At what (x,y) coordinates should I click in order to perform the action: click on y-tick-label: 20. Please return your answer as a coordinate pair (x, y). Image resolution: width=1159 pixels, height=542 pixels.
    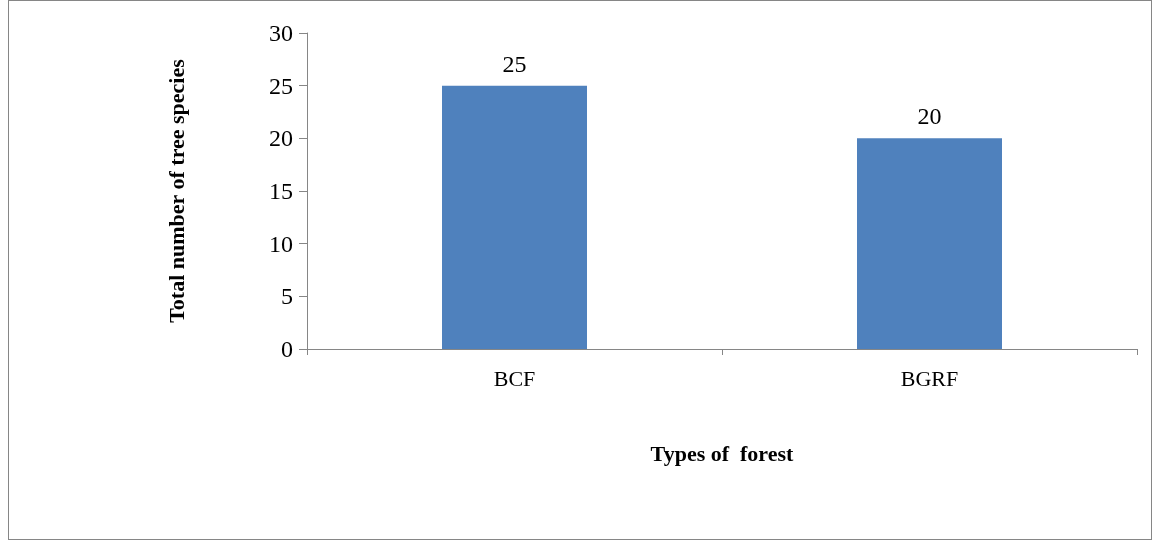
    Looking at the image, I should click on (281, 138).